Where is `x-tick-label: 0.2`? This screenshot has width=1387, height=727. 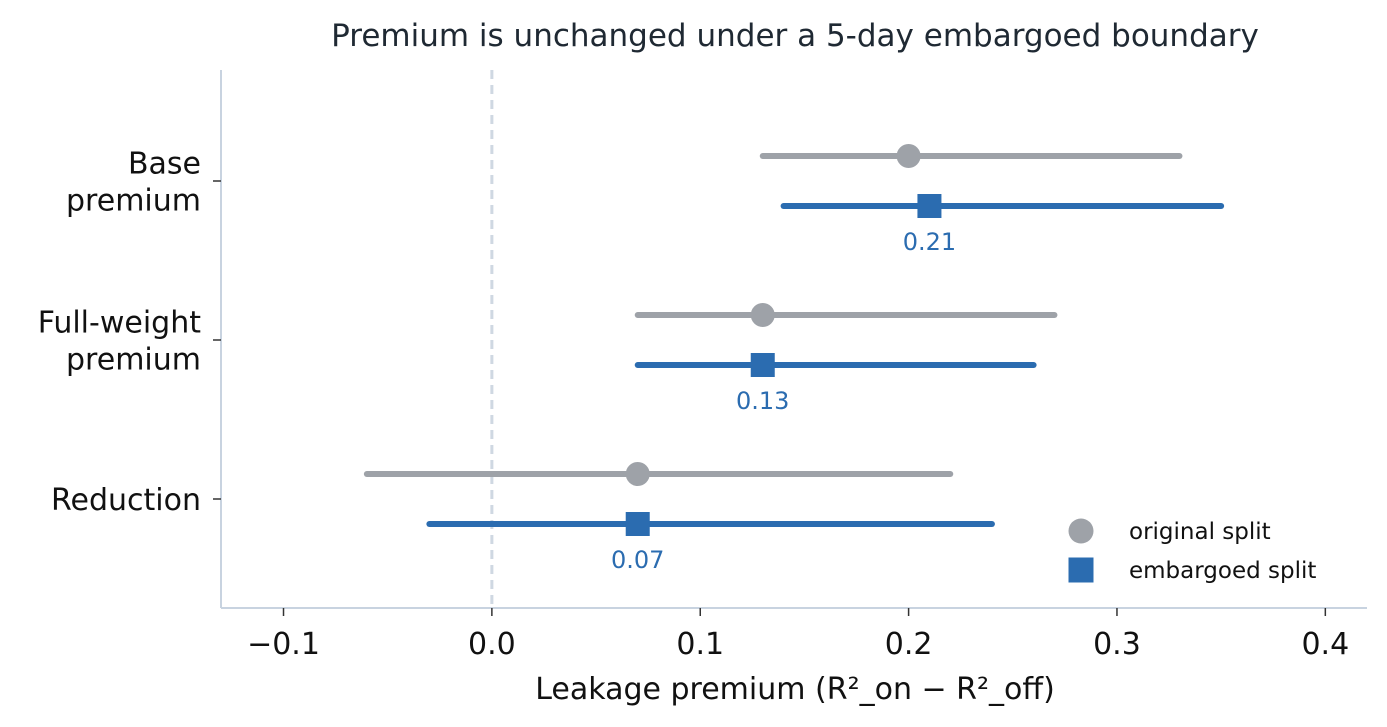
x-tick-label: 0.2 is located at coordinates (909, 644).